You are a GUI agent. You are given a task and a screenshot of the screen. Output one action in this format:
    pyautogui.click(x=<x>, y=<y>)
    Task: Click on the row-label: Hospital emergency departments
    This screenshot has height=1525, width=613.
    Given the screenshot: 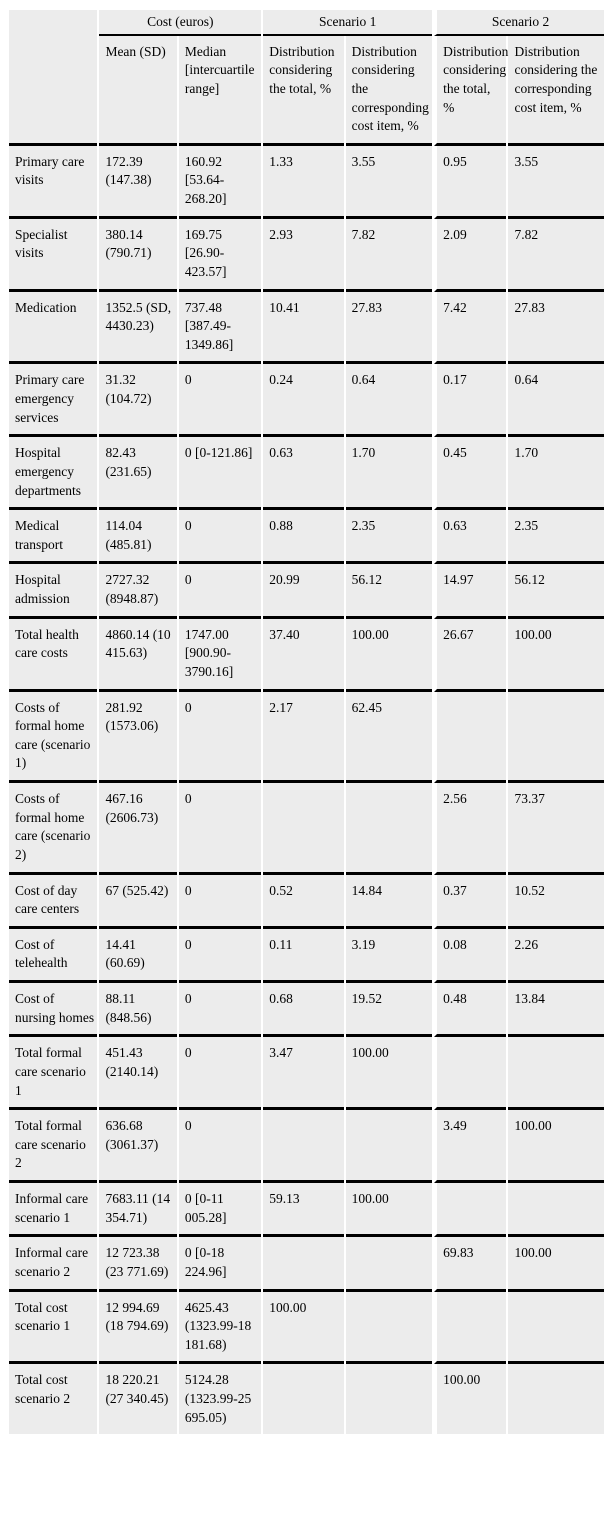 What is the action you would take?
    pyautogui.click(x=53, y=474)
    